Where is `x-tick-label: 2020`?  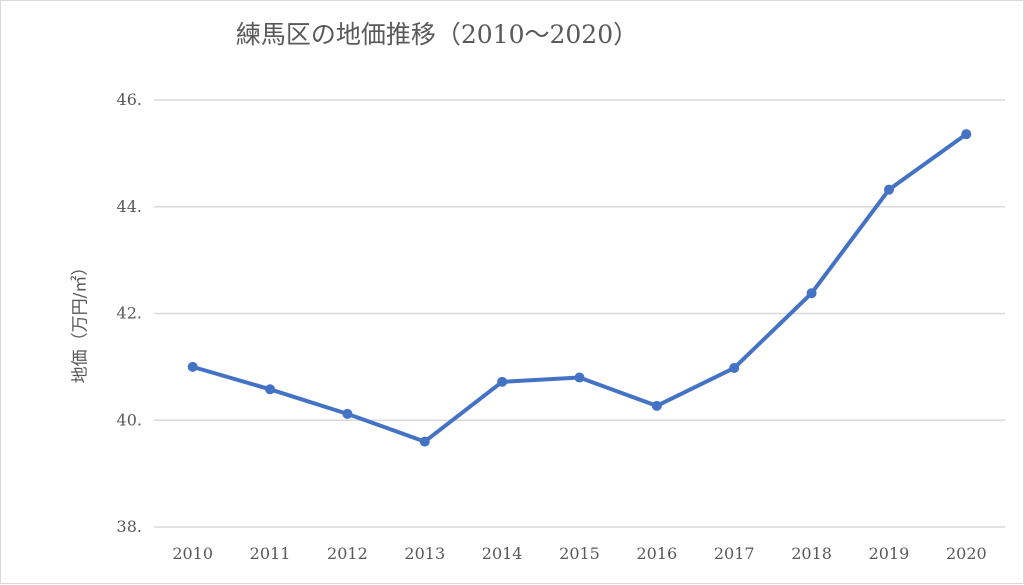
x-tick-label: 2020 is located at coordinates (966, 553).